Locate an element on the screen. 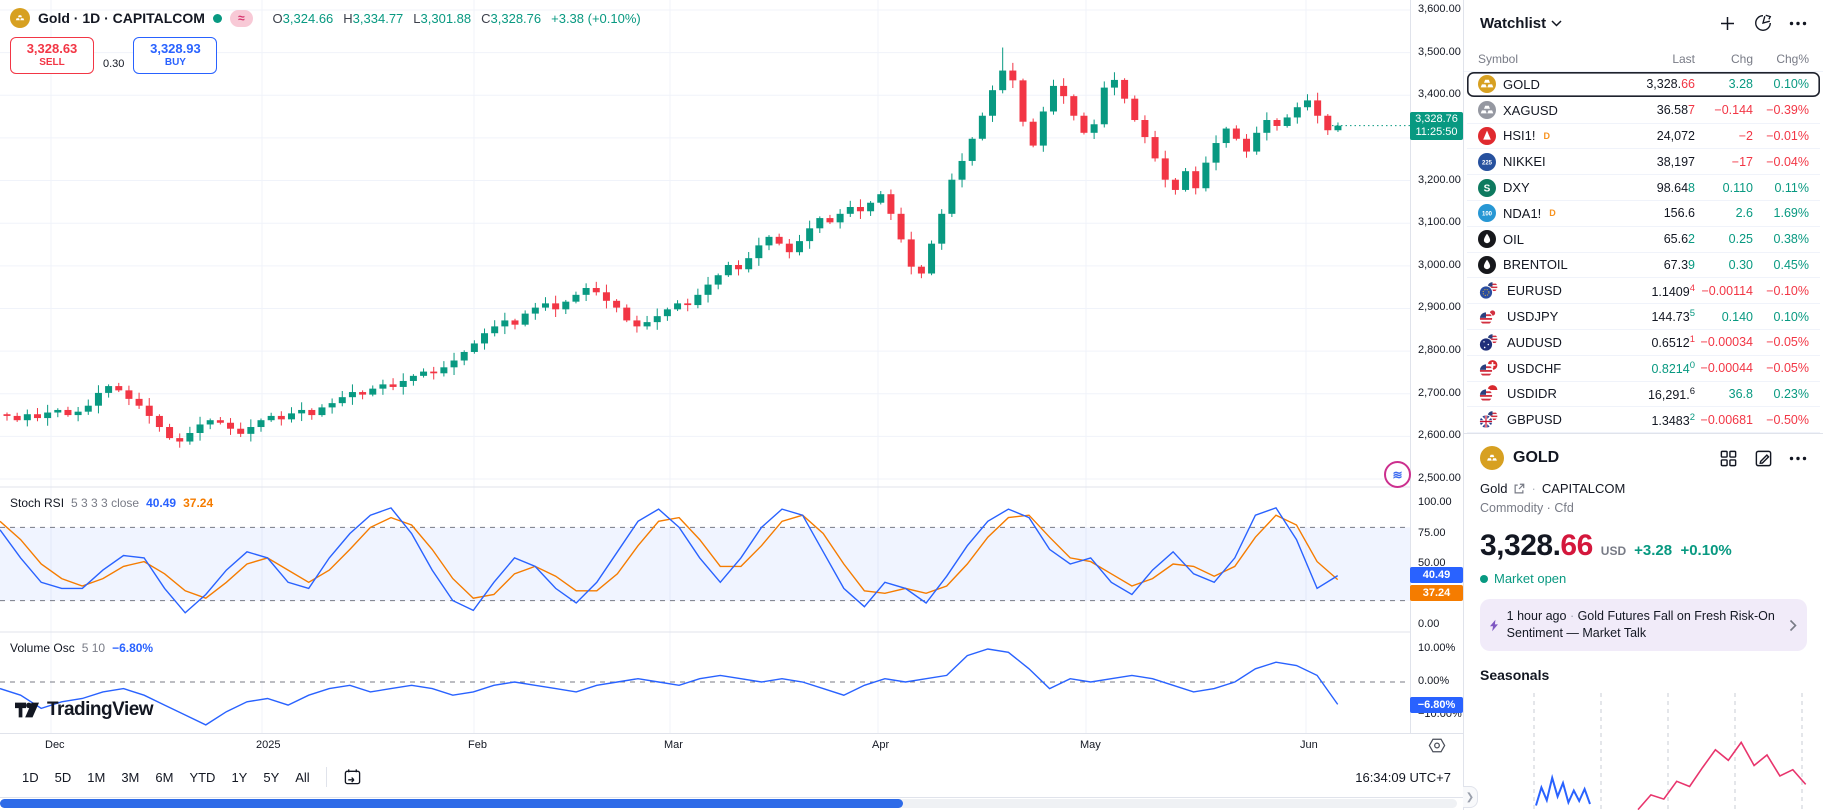 The width and height of the screenshot is (1823, 810). spread-value: 0.30 is located at coordinates (114, 64).